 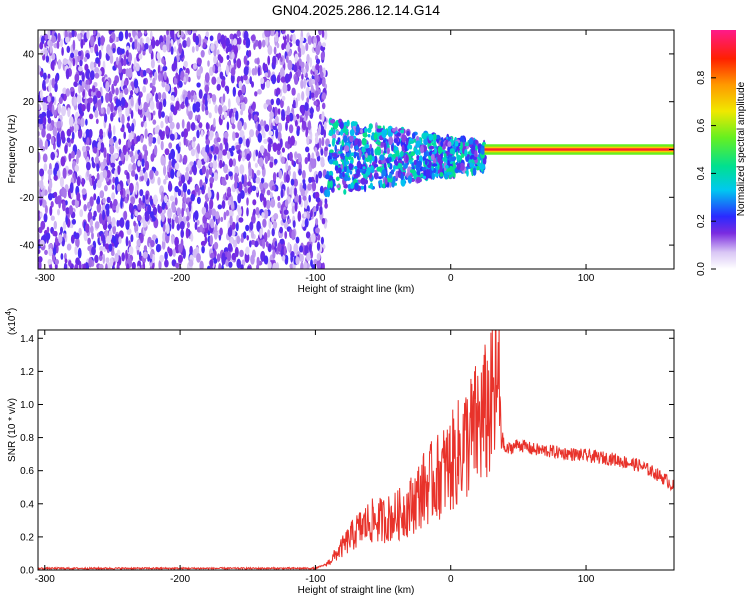 I want to click on spectrogram-y-label: Frequency (Hz), so click(x=12, y=149).